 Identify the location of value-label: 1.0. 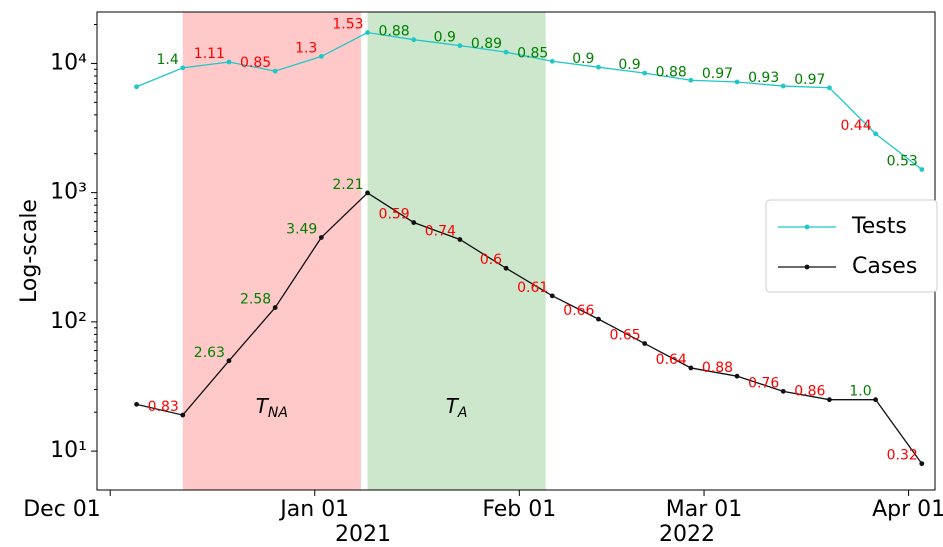
(860, 392).